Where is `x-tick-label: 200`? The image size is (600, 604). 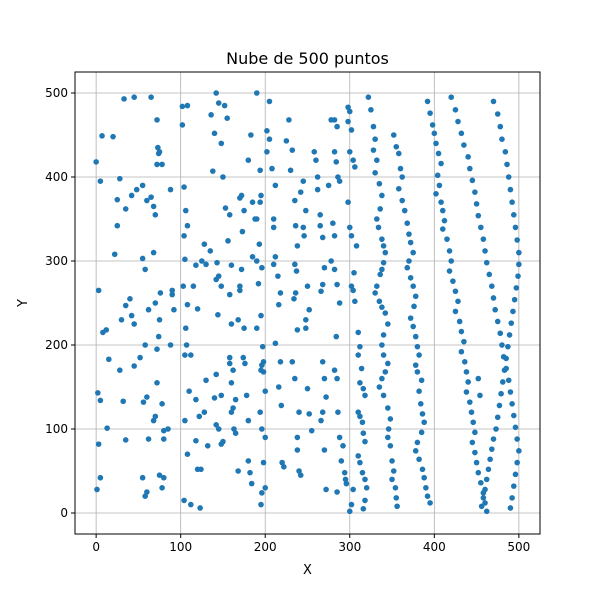
x-tick-label: 200 is located at coordinates (265, 547).